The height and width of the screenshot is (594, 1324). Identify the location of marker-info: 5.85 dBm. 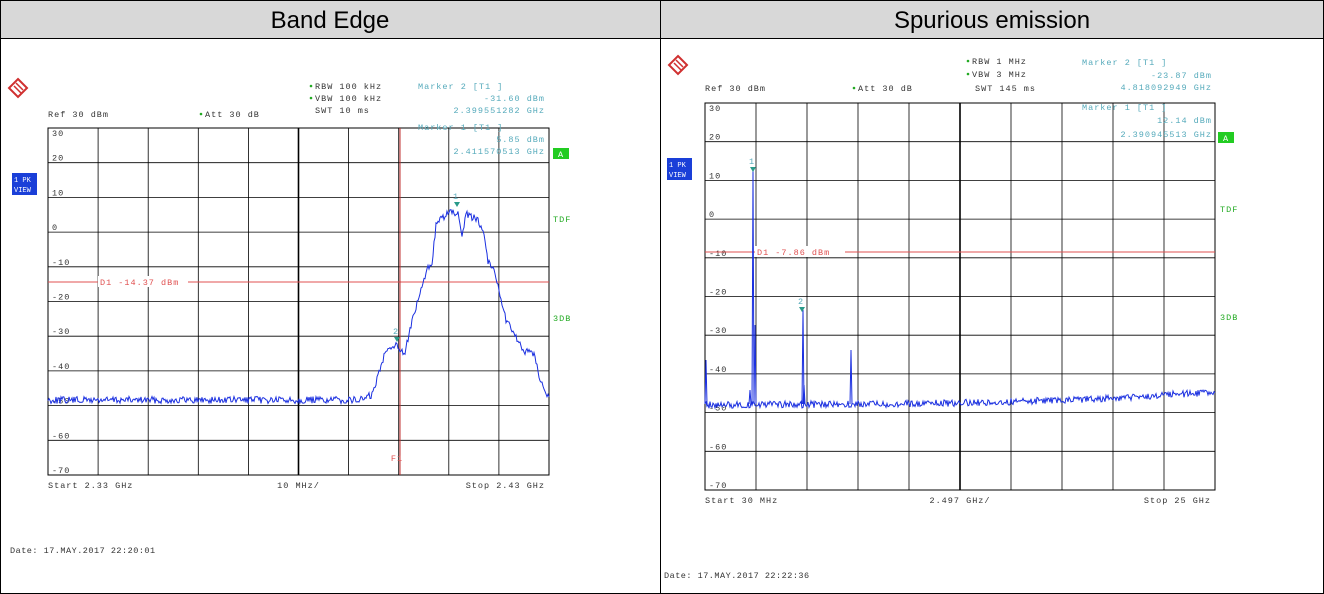
(520, 140).